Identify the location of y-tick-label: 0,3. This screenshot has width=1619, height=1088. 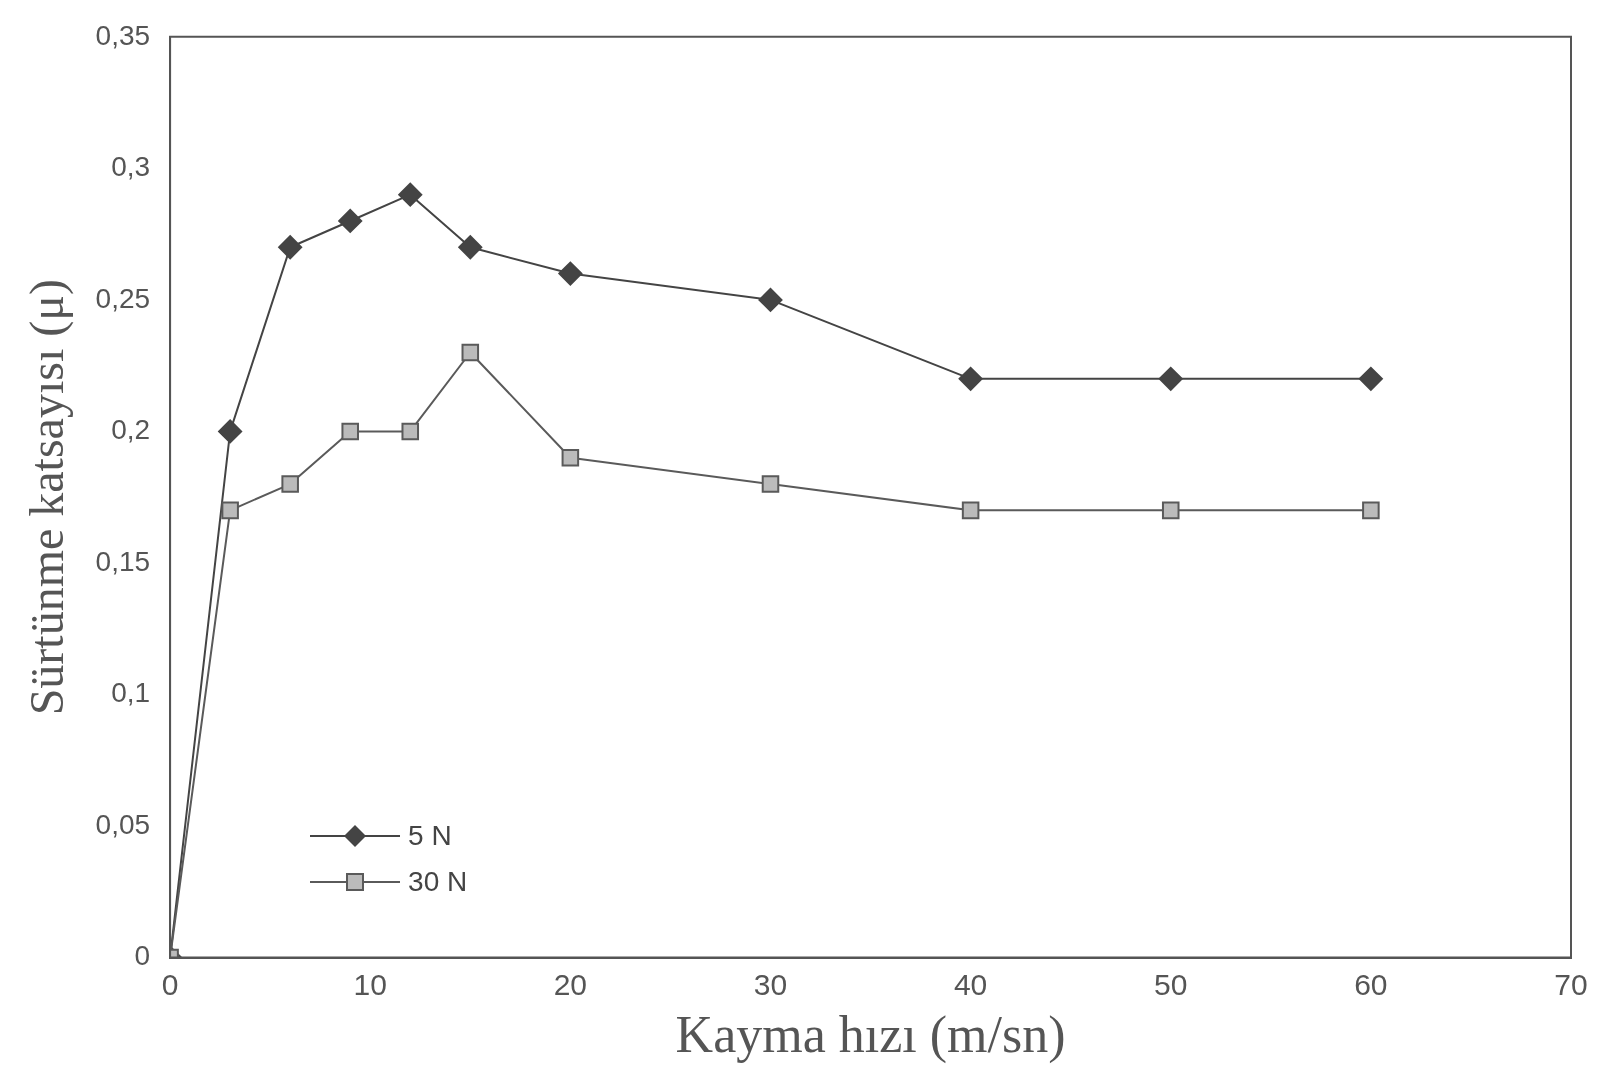
(131, 167).